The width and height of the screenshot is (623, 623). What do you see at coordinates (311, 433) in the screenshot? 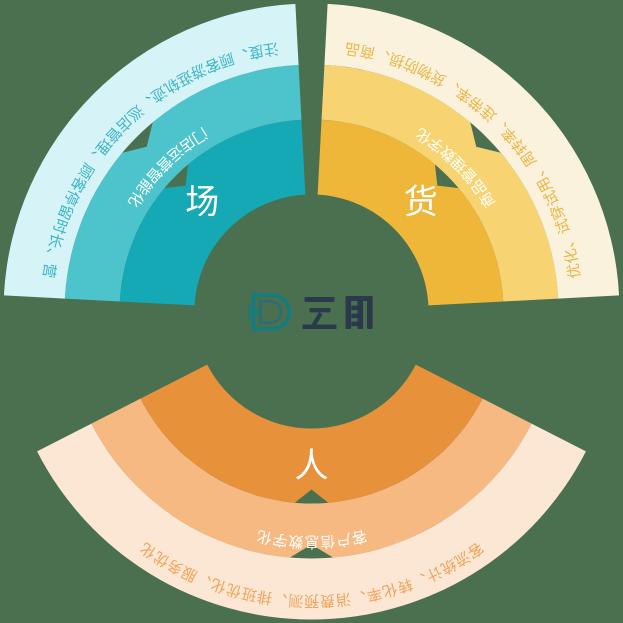
I see `segment-ren-core-band` at bounding box center [311, 433].